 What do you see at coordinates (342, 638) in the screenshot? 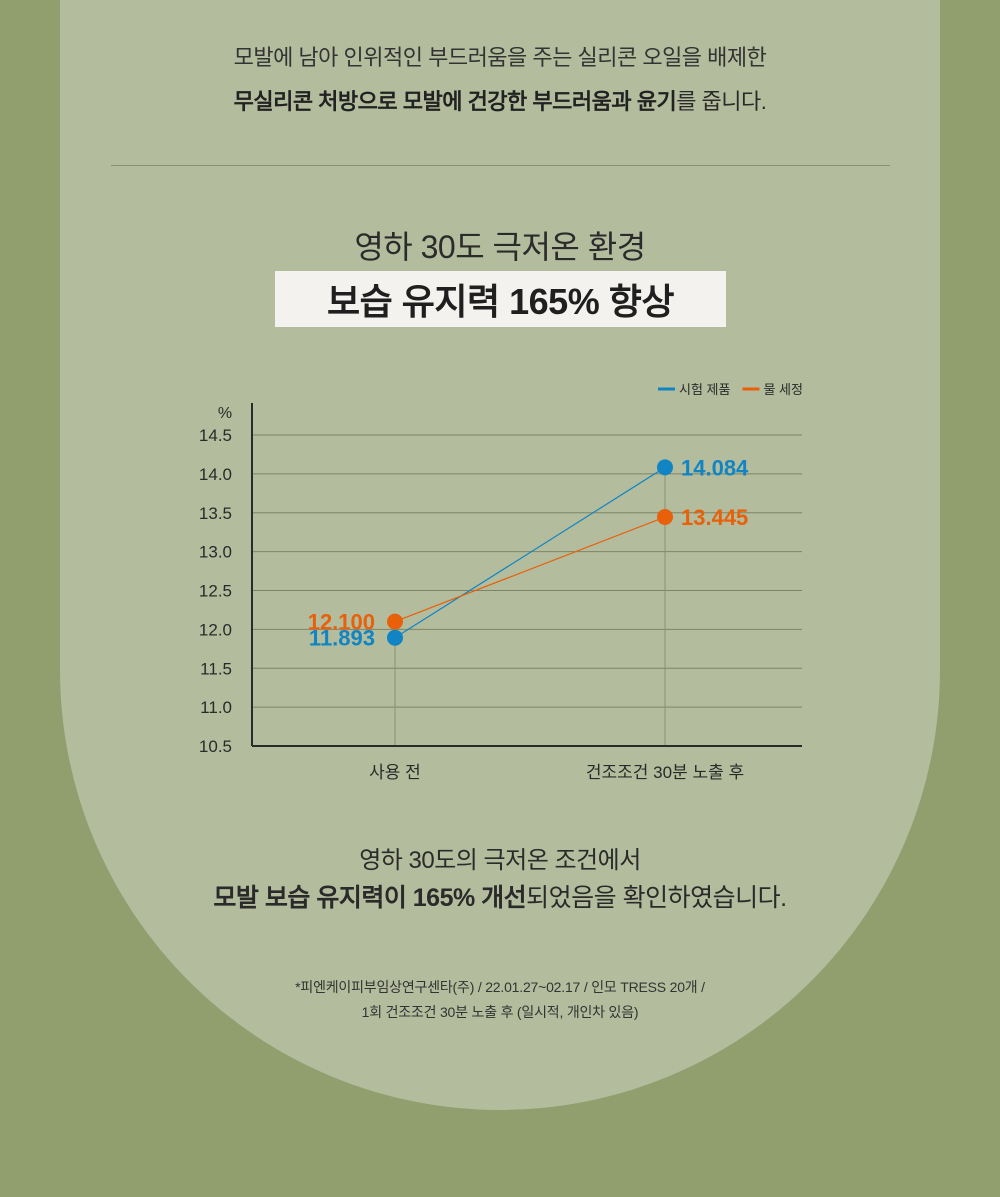
I see `data-label: 11.893` at bounding box center [342, 638].